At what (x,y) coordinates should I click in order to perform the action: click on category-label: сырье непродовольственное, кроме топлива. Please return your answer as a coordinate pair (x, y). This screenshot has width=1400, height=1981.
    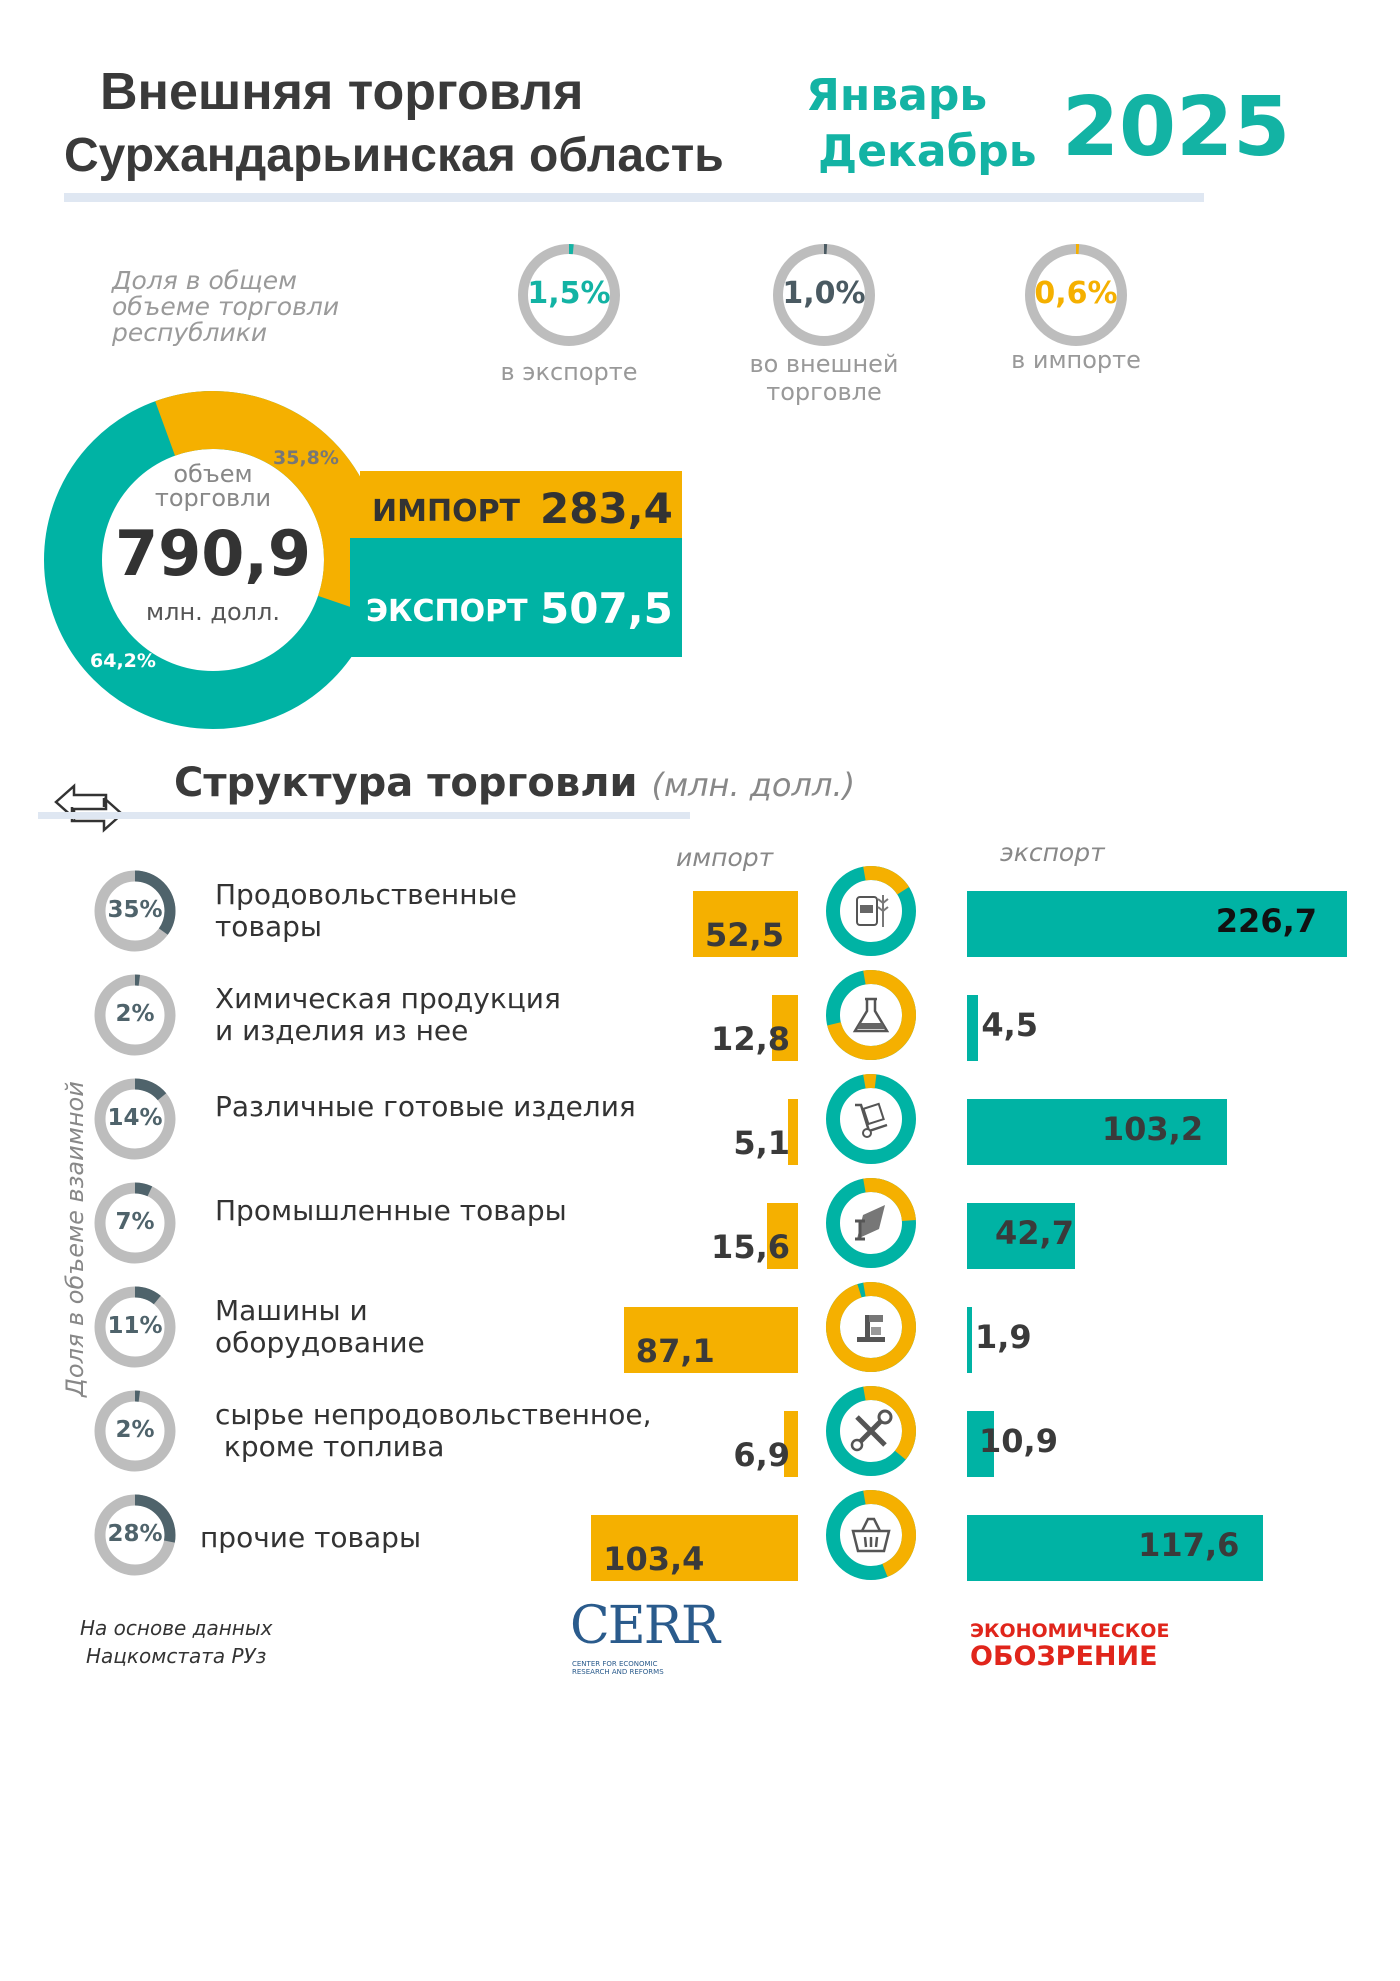
    Looking at the image, I should click on (433, 1430).